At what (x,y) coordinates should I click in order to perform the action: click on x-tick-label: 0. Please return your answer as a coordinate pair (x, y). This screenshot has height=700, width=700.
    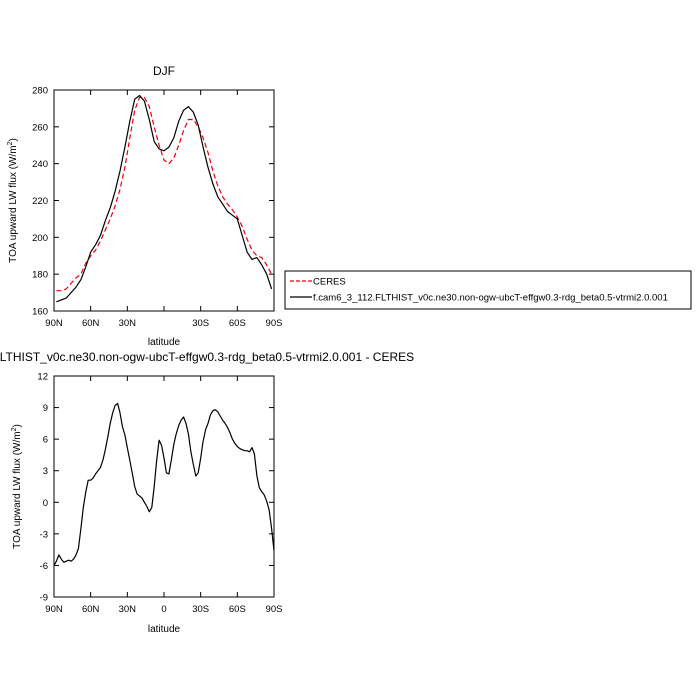
    Looking at the image, I should click on (163, 609).